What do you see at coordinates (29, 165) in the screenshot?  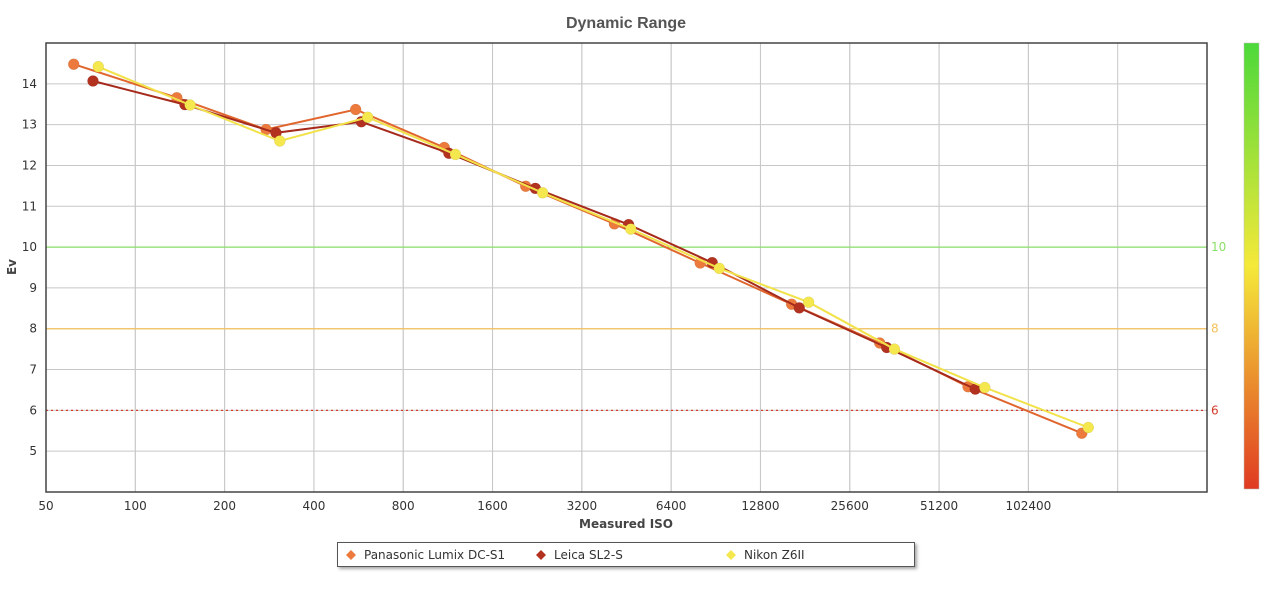 I see `y-tick-label: 12` at bounding box center [29, 165].